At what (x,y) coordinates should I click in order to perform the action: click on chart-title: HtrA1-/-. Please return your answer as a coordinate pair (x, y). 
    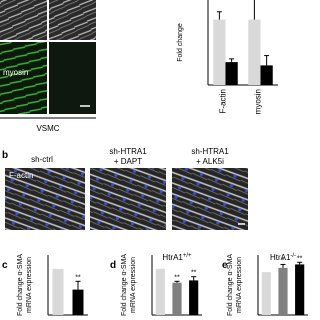
    Looking at the image, I should click on (283, 257).